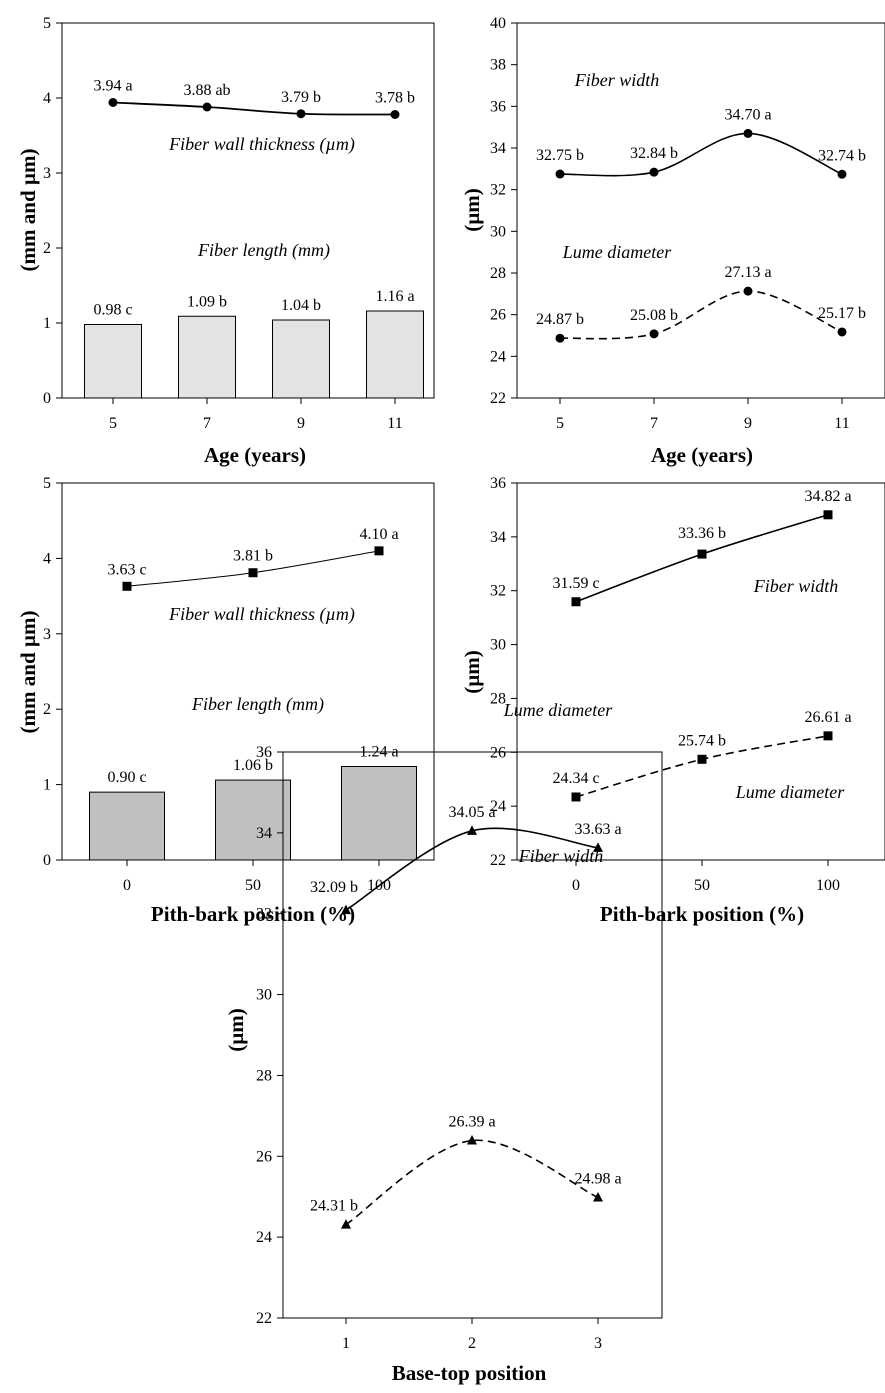 This screenshot has width=885, height=1393. Describe the element at coordinates (700, 671) in the screenshot. I see `chart-4-plot-frame` at that location.